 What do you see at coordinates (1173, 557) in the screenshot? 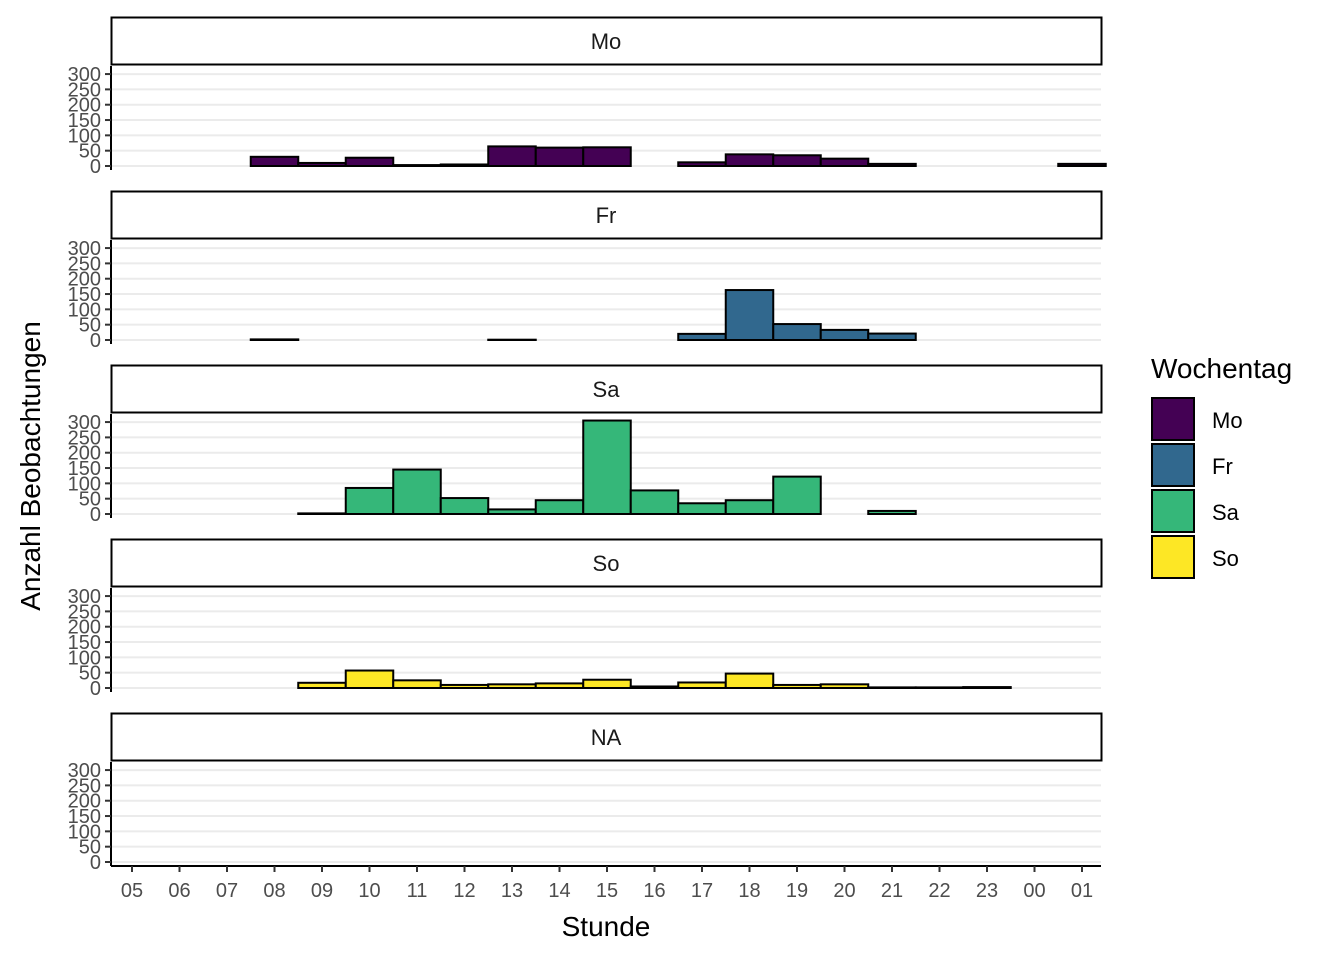
I see `legend-swatch-so` at bounding box center [1173, 557].